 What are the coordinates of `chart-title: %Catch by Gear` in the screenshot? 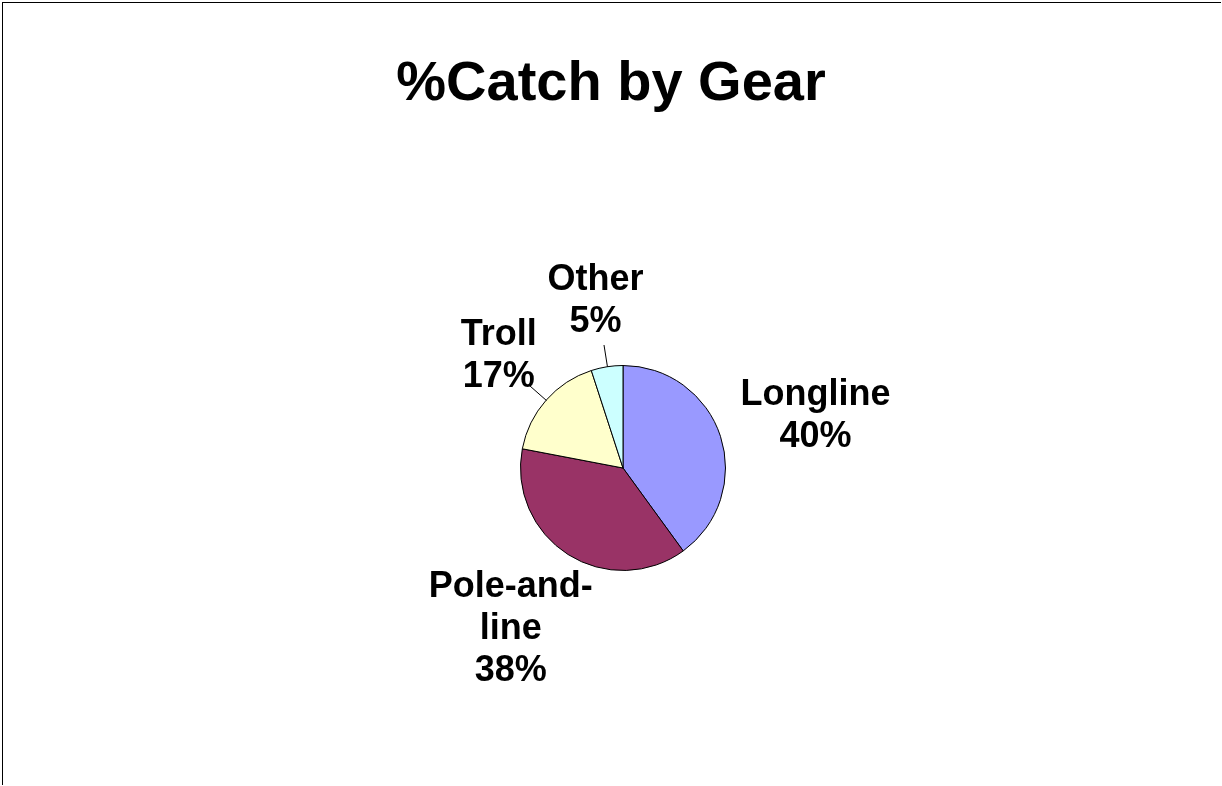 It's located at (611, 80).